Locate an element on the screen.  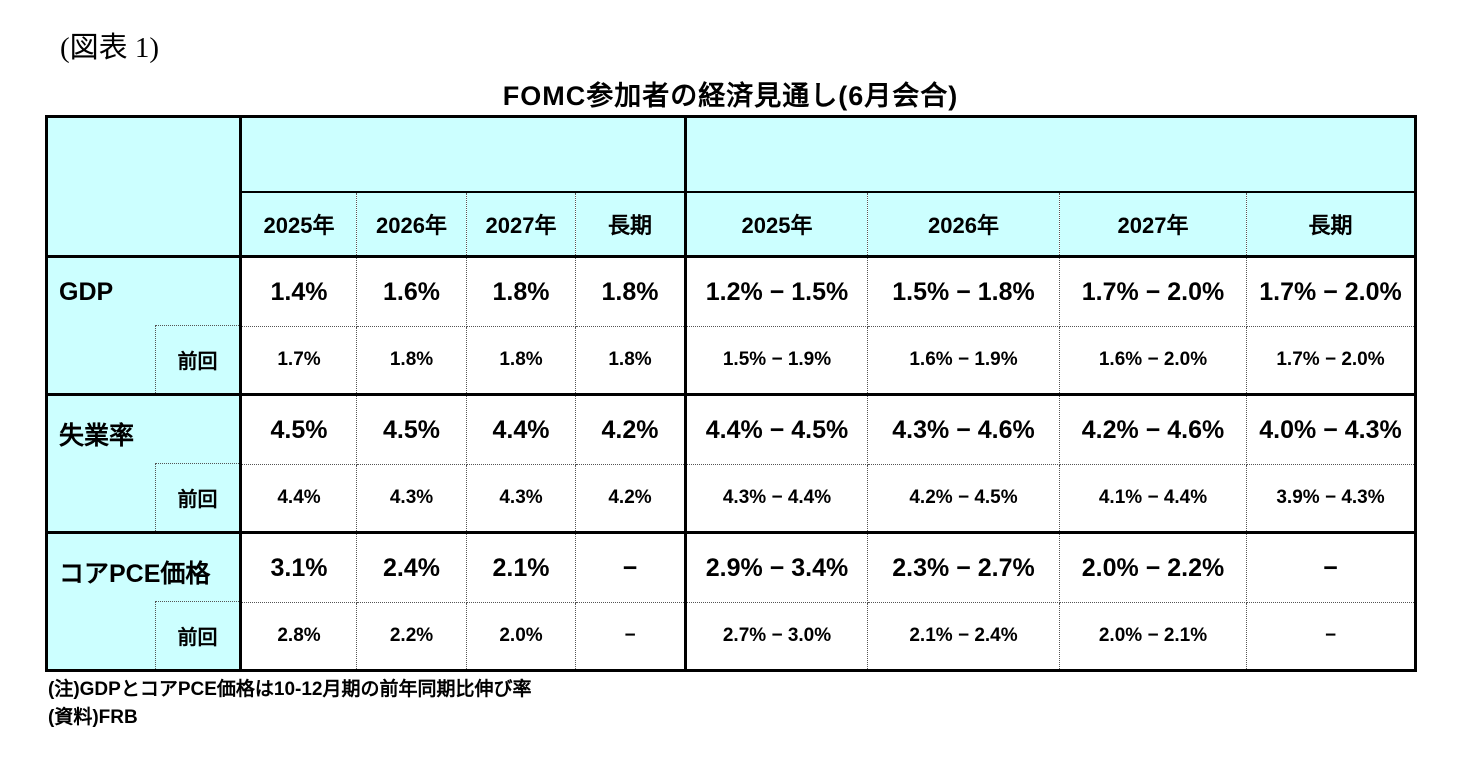
row-label-cell-core-pce: コアPCE価格 前回 is located at coordinates (144, 602).